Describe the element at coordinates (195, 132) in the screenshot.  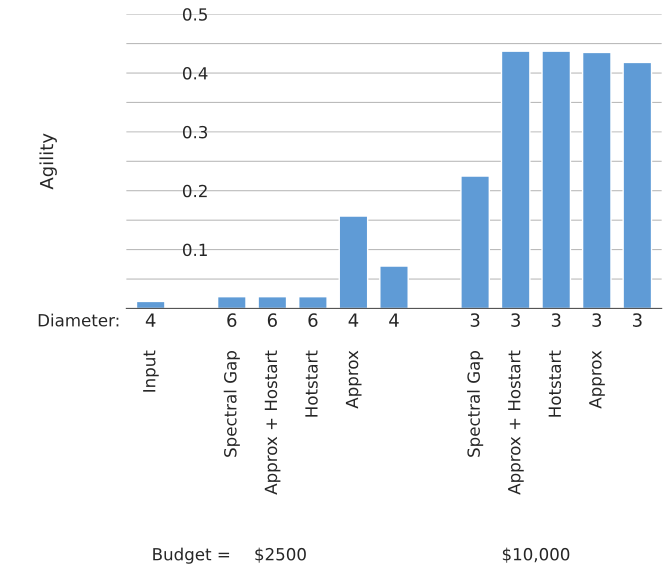
I see `y-tick-label: 0.3` at that location.